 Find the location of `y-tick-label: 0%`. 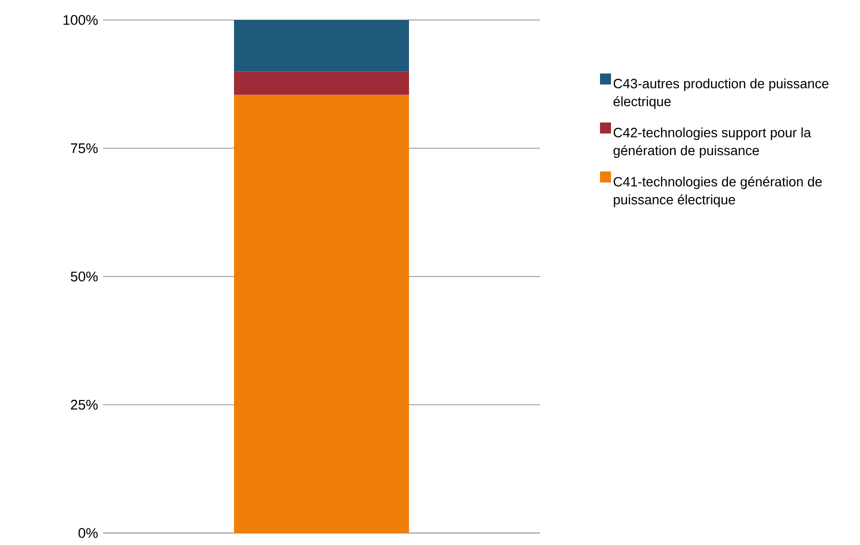

y-tick-label: 0% is located at coordinates (88, 533).